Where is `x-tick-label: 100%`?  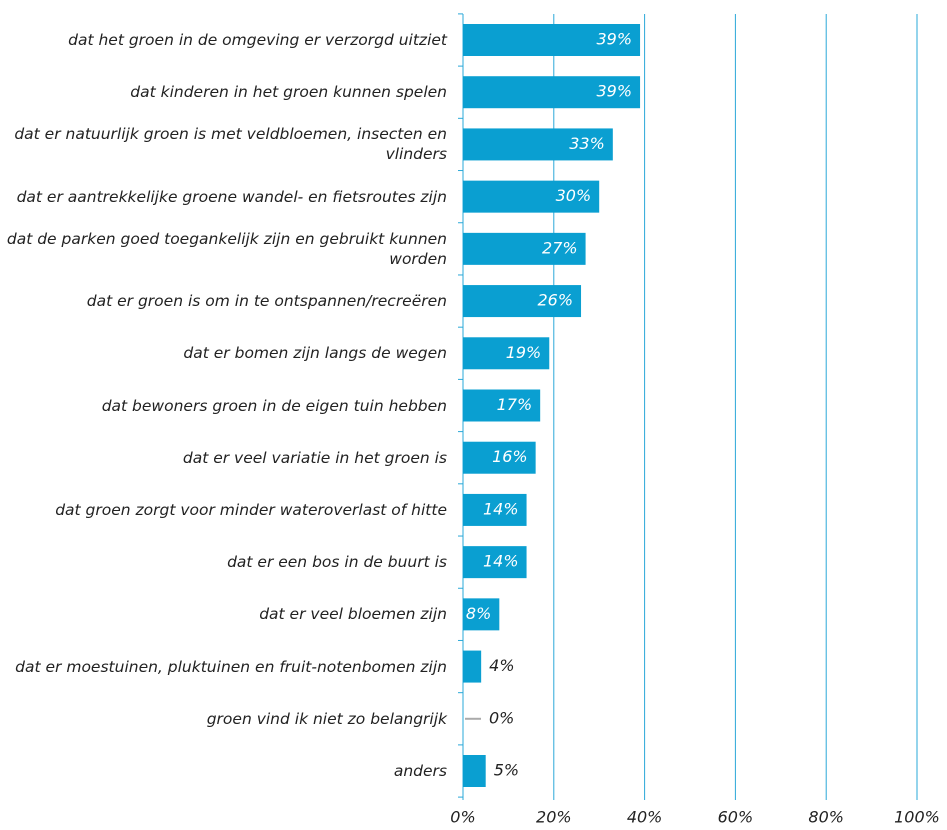 x-tick-label: 100% is located at coordinates (917, 817).